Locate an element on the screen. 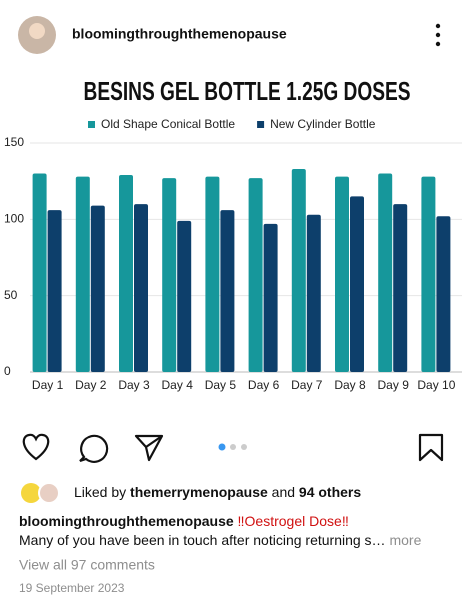  caption-username: bloomingthroughthemenopause is located at coordinates (126, 521).